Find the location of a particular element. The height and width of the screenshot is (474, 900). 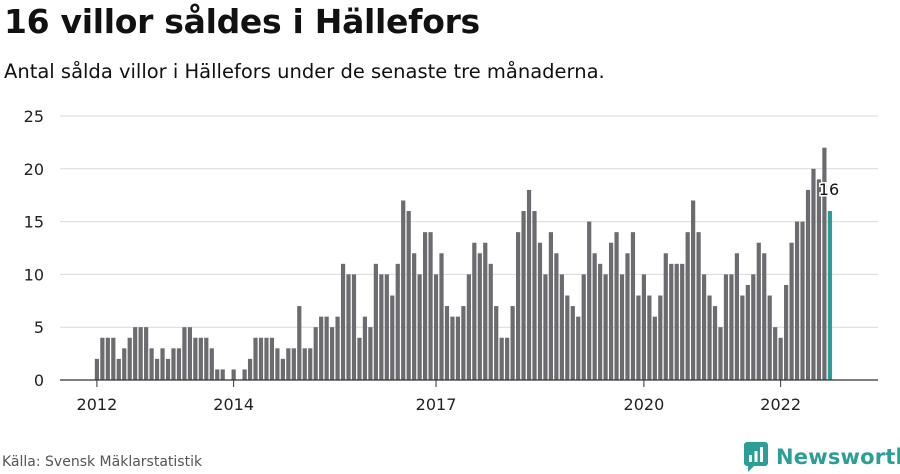

x-tick-label: 2017 is located at coordinates (436, 404).